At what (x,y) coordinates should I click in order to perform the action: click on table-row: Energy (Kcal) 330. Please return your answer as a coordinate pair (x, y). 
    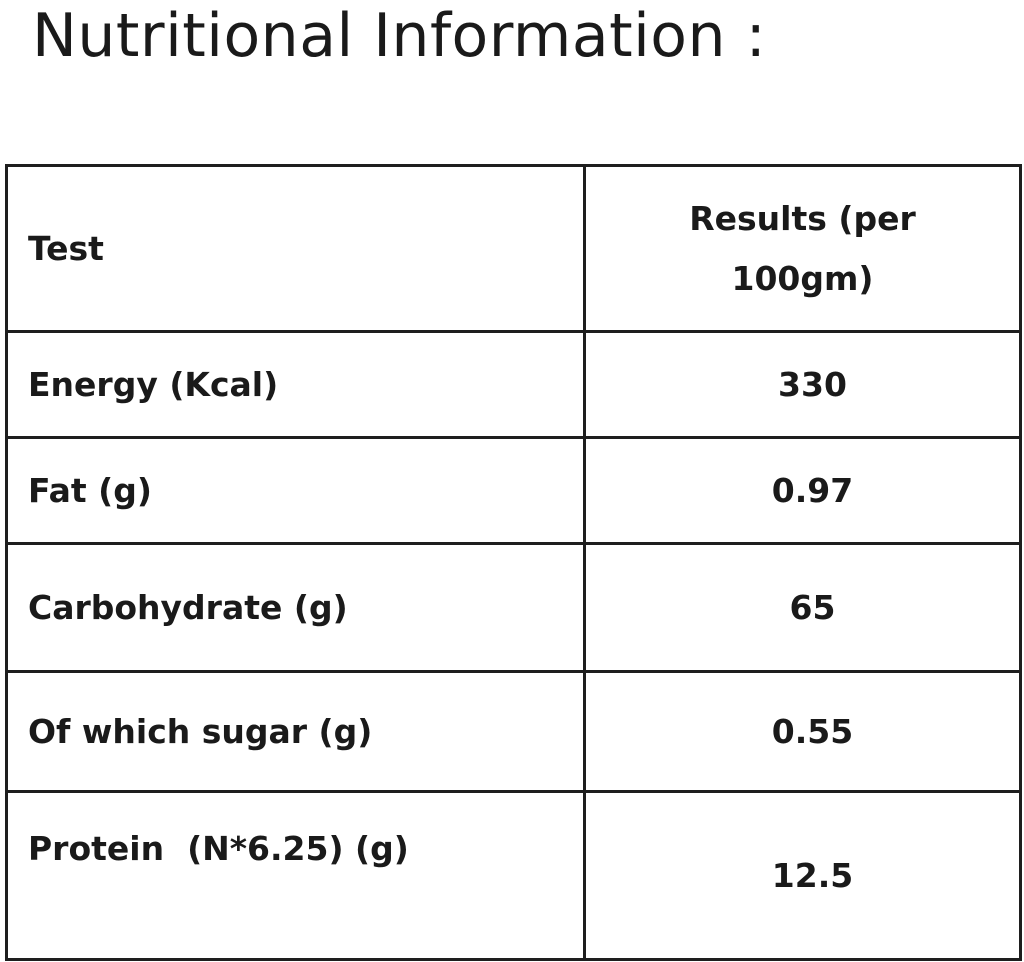
    Looking at the image, I should click on (513, 384).